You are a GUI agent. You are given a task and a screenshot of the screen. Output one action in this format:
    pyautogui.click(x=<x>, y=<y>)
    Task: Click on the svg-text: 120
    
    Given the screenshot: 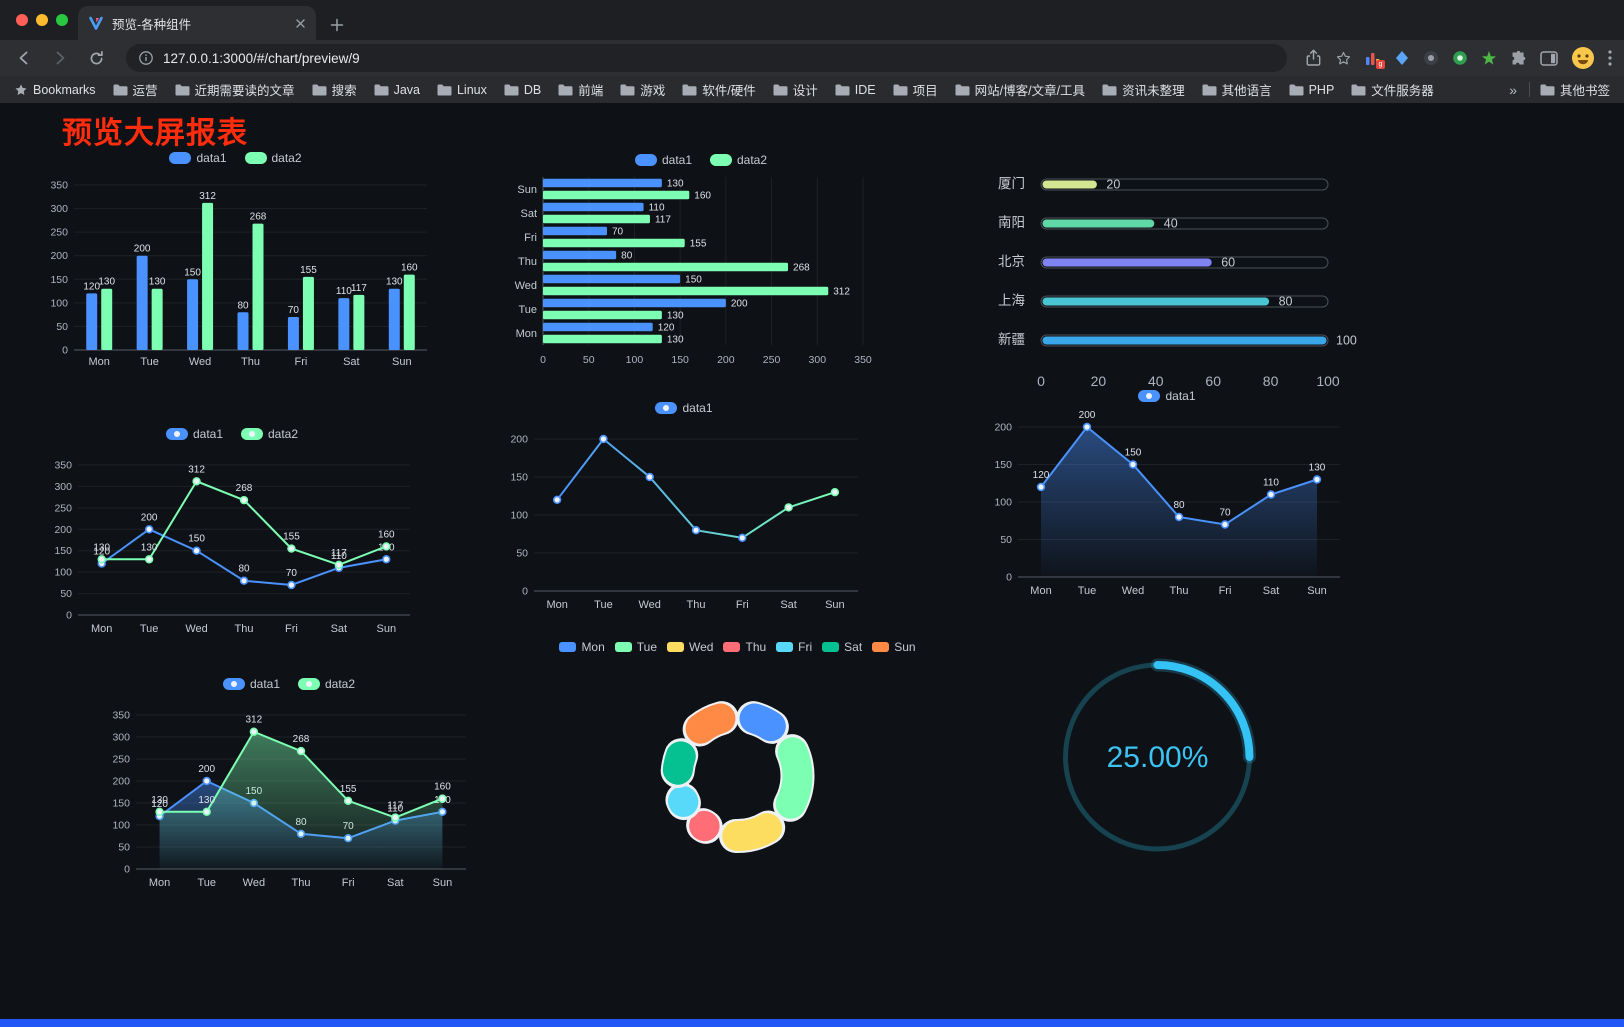 What is the action you would take?
    pyautogui.click(x=1041, y=475)
    